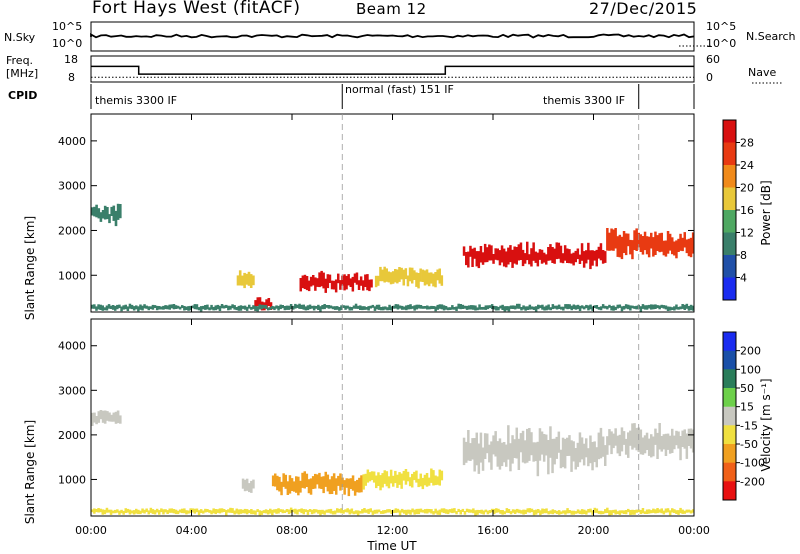 Image resolution: width=800 pixels, height=554 pixels. What do you see at coordinates (729, 176) in the screenshot?
I see `colorbar-swatch` at bounding box center [729, 176].